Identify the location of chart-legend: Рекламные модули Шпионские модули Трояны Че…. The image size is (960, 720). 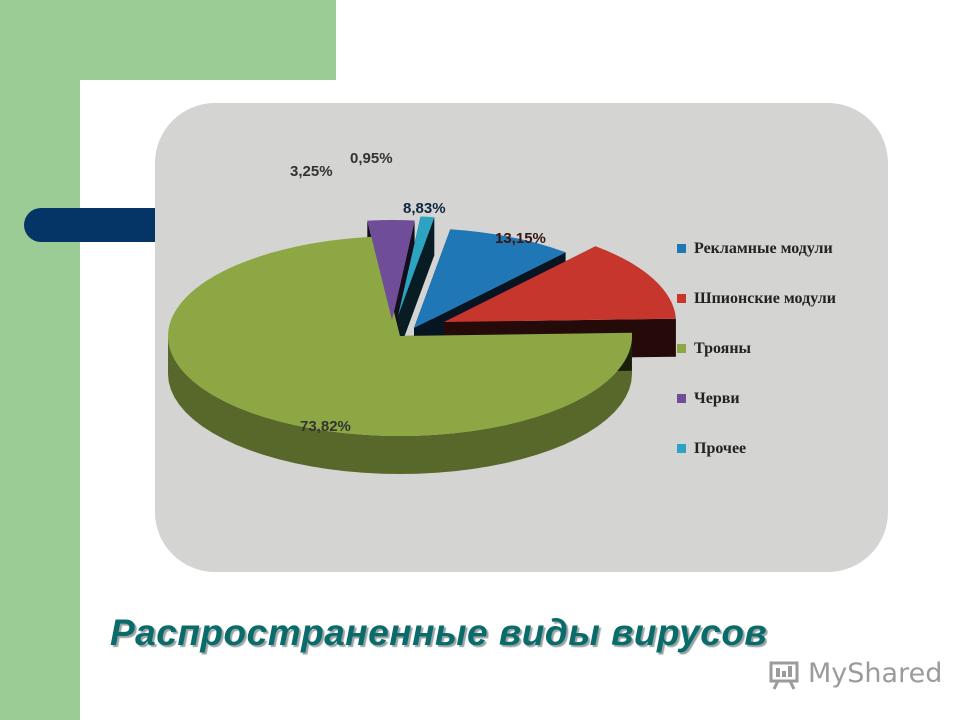
(756, 348).